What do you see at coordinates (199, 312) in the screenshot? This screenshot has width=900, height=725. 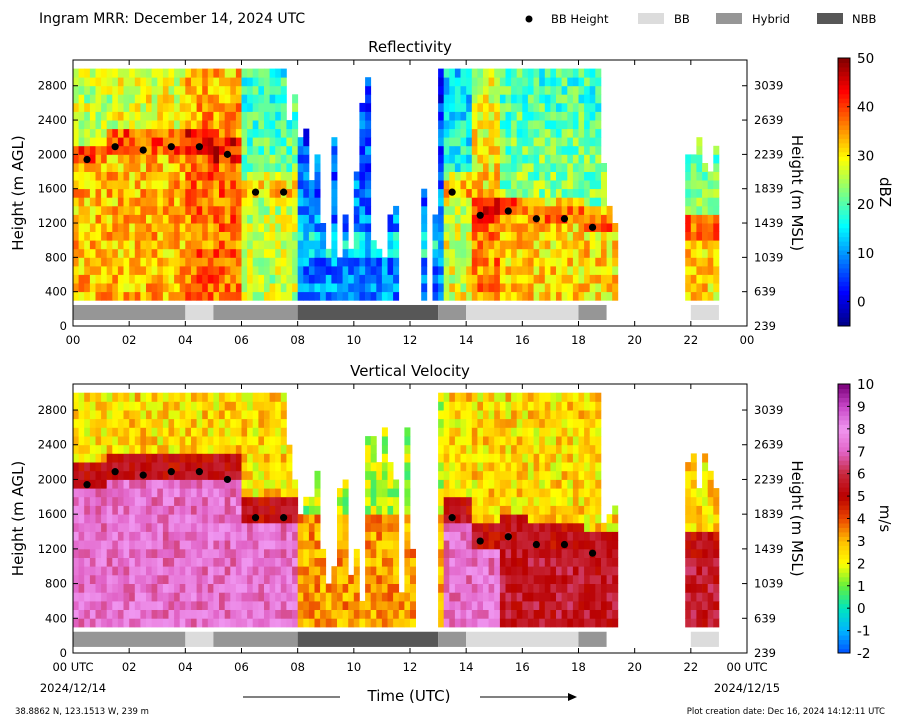 I see `classification-segment-bb` at bounding box center [199, 312].